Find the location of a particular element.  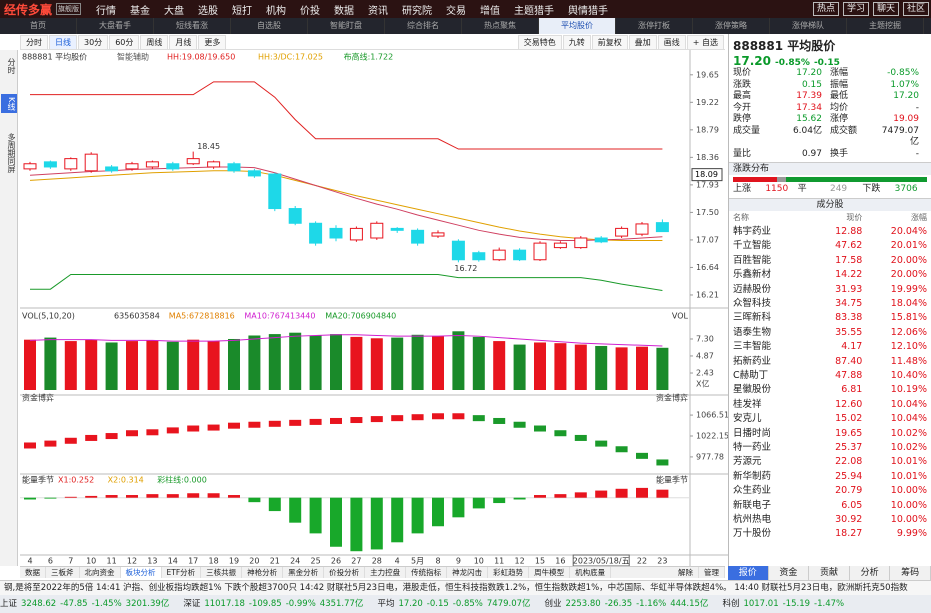

stock-row: 三晖新科 83.38 15.81% is located at coordinates (830, 318).